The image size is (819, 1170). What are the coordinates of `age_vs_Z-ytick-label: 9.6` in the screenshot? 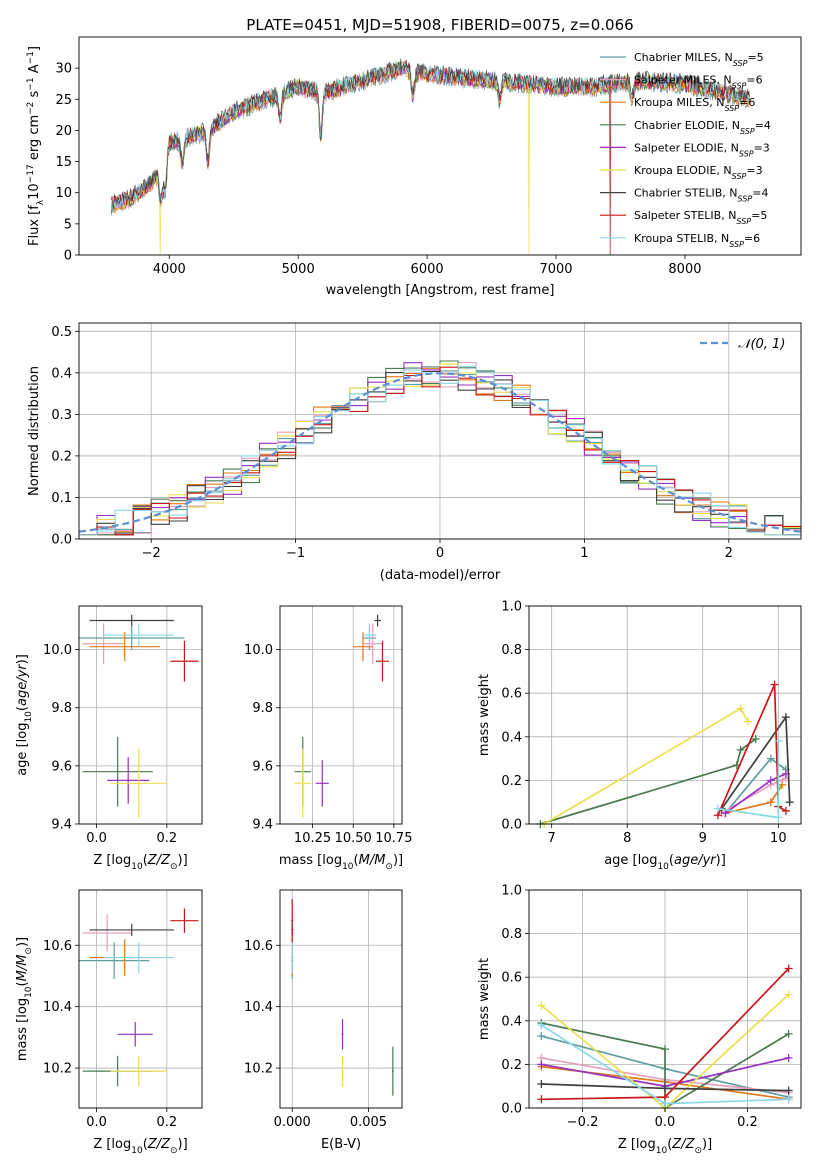 It's located at (61, 766).